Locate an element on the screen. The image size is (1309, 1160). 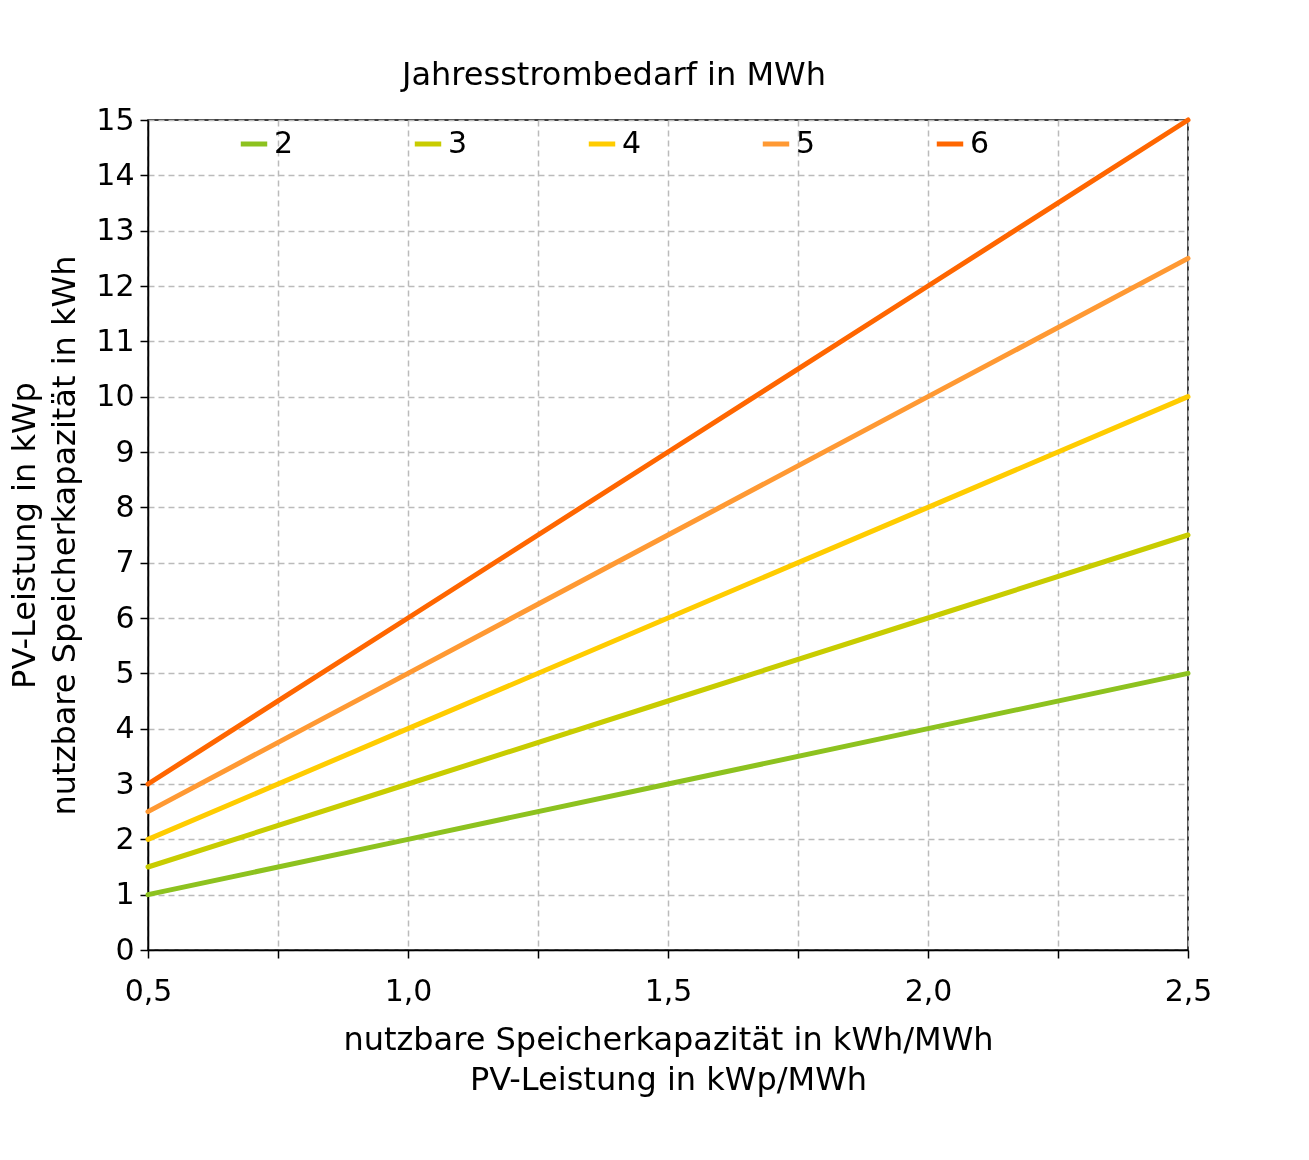
legend-label: 6 is located at coordinates (980, 142).